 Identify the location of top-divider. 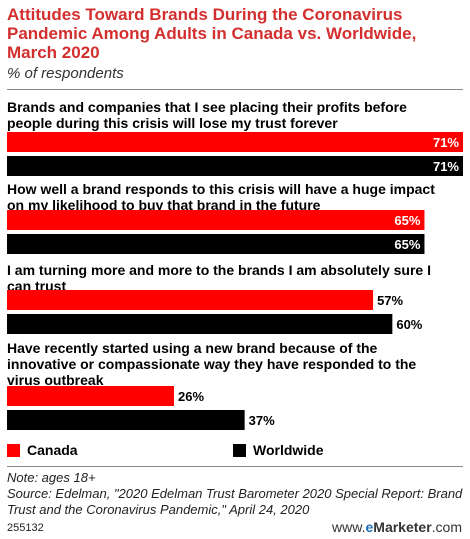
(235, 89).